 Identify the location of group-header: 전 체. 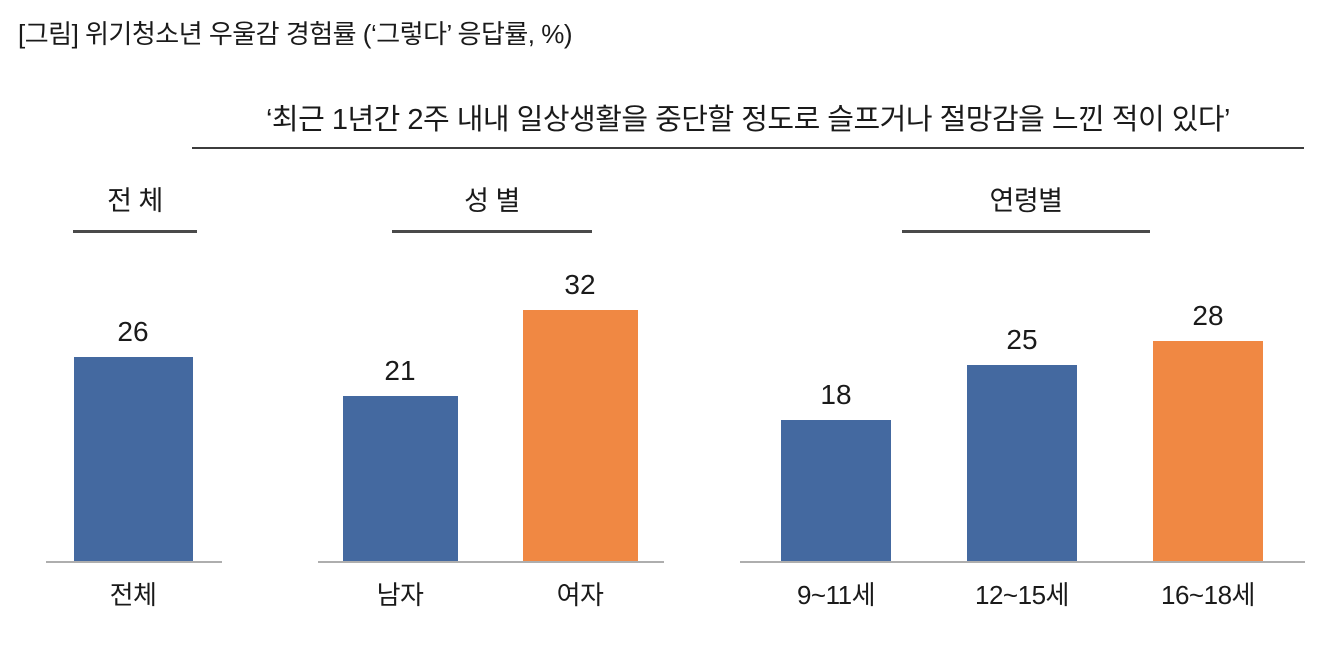
(135, 201).